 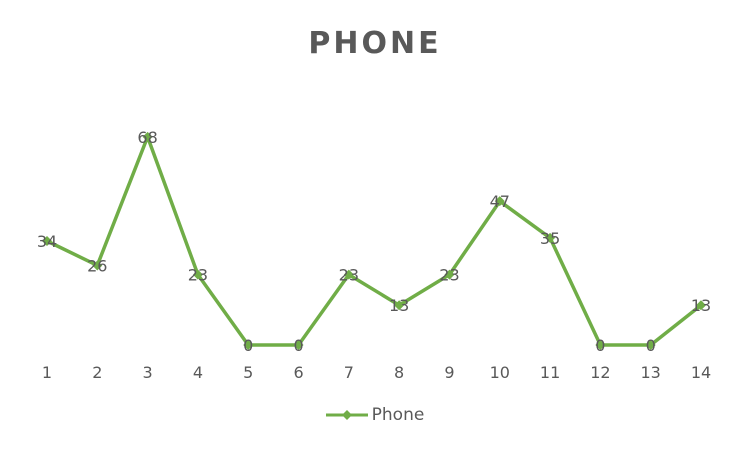 What do you see at coordinates (298, 372) in the screenshot?
I see `x-tick-label: 6` at bounding box center [298, 372].